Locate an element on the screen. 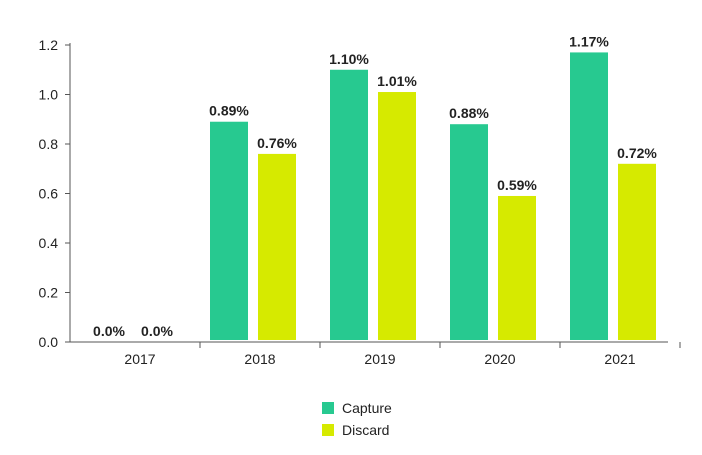  bar-capture-2021 is located at coordinates (589, 196).